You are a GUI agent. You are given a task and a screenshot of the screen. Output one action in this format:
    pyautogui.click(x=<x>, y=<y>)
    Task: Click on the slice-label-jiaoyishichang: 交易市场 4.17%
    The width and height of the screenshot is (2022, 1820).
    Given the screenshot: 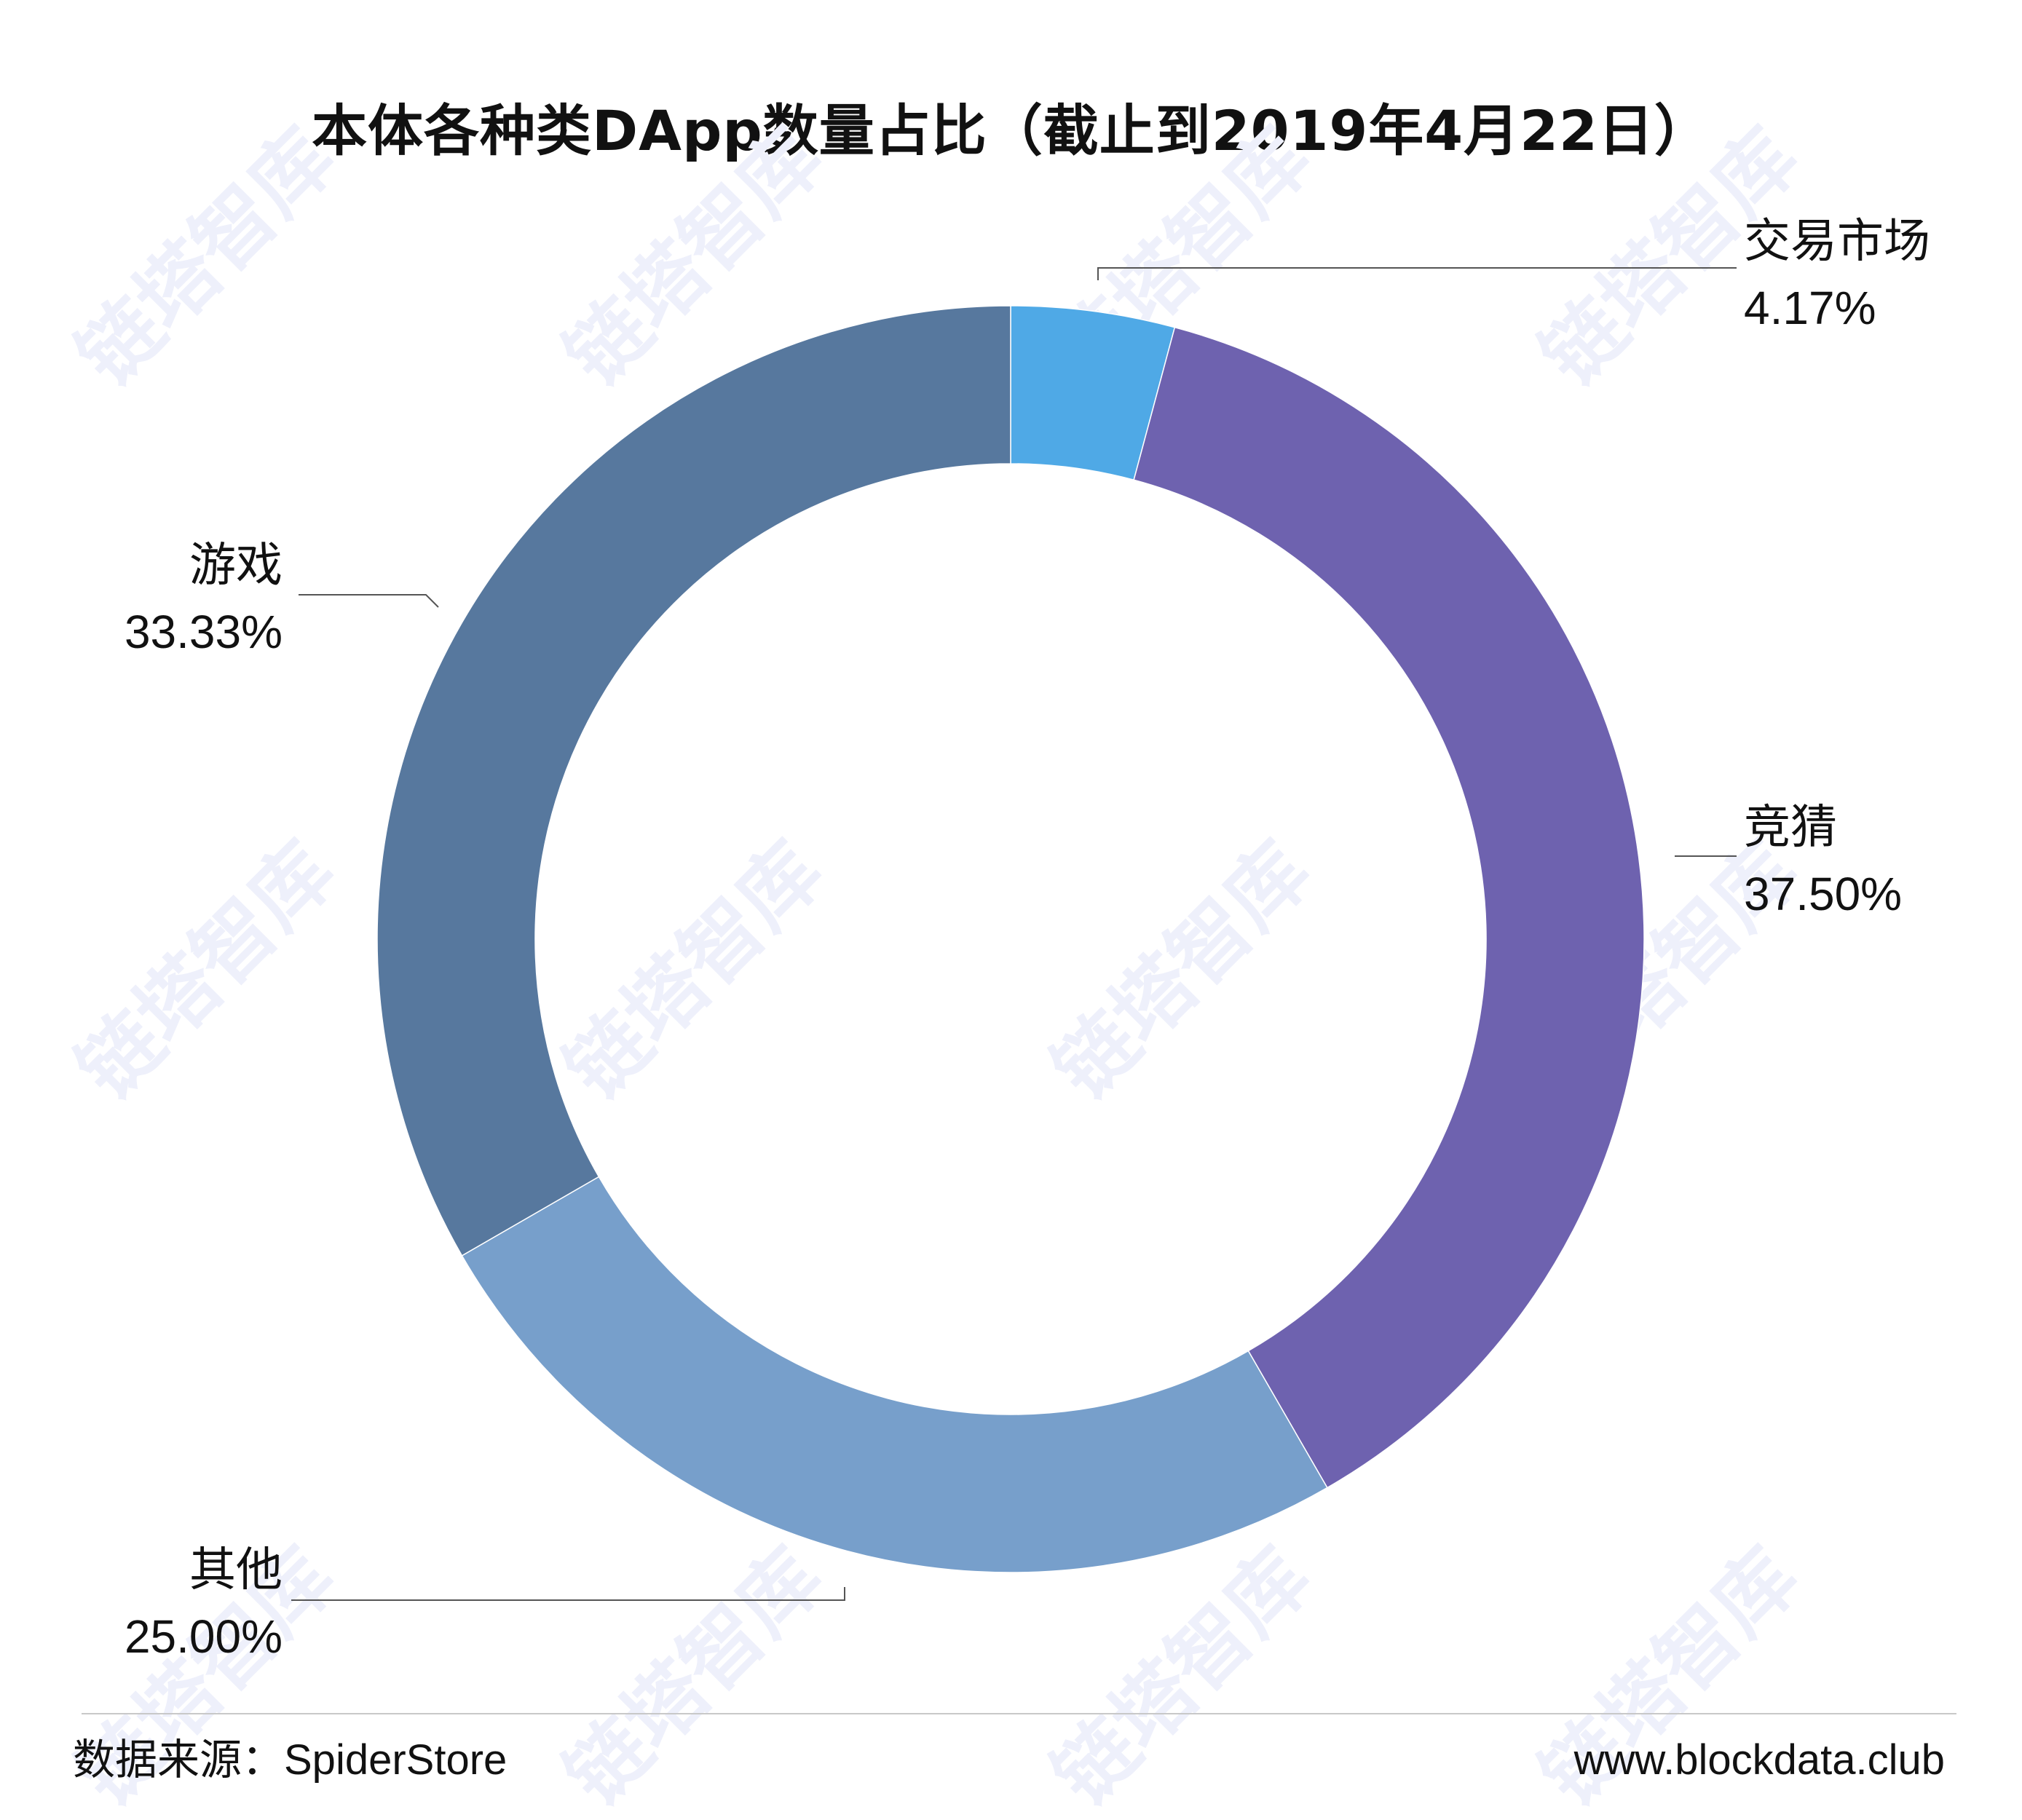 What is the action you would take?
    pyautogui.click(x=1837, y=274)
    